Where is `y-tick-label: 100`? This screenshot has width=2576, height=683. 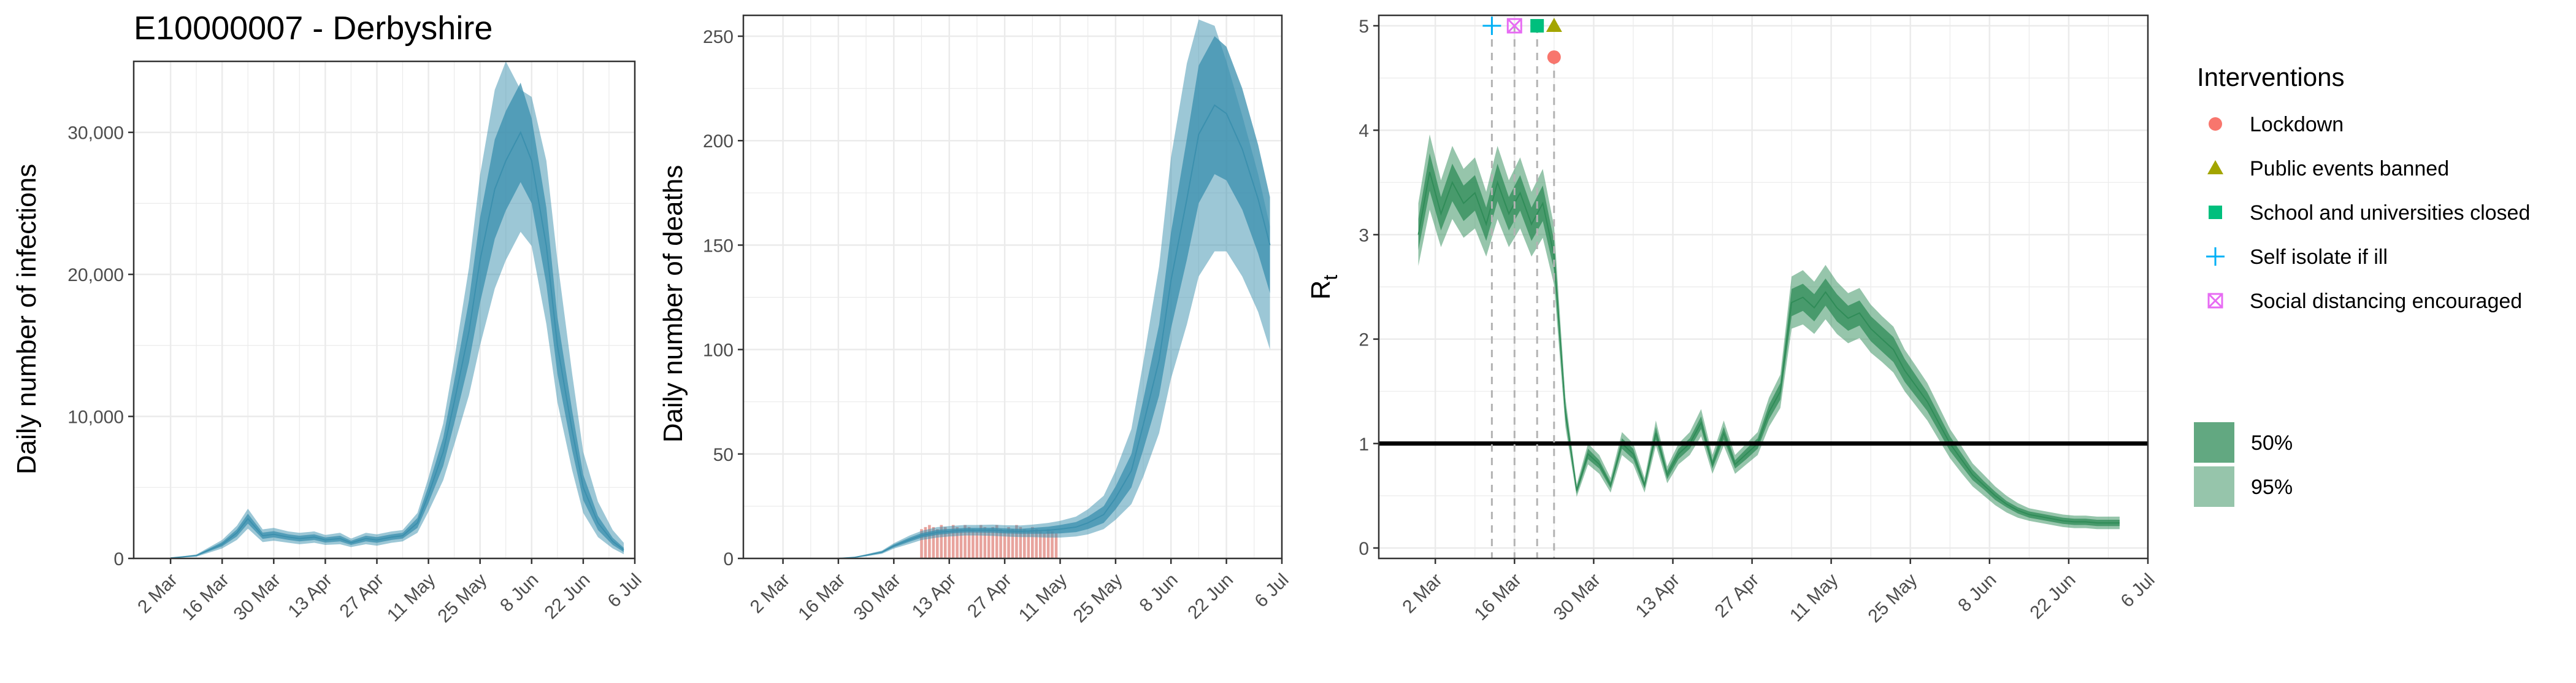
y-tick-label: 100 is located at coordinates (718, 351).